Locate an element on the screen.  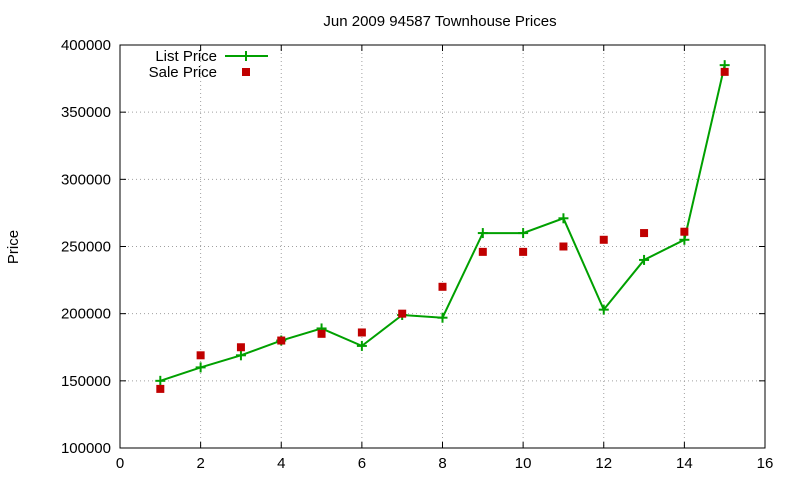
legend-entry-list-price: List Price is located at coordinates (186, 56).